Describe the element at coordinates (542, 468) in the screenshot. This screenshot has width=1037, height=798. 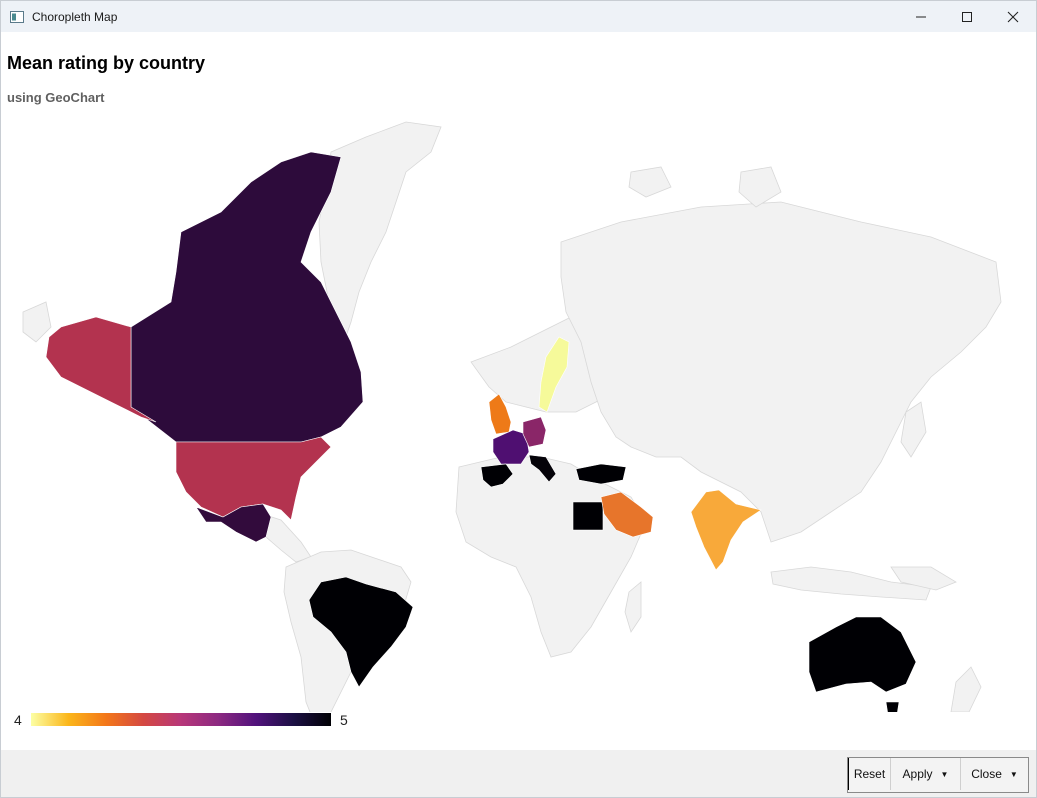
I see `region-italy` at that location.